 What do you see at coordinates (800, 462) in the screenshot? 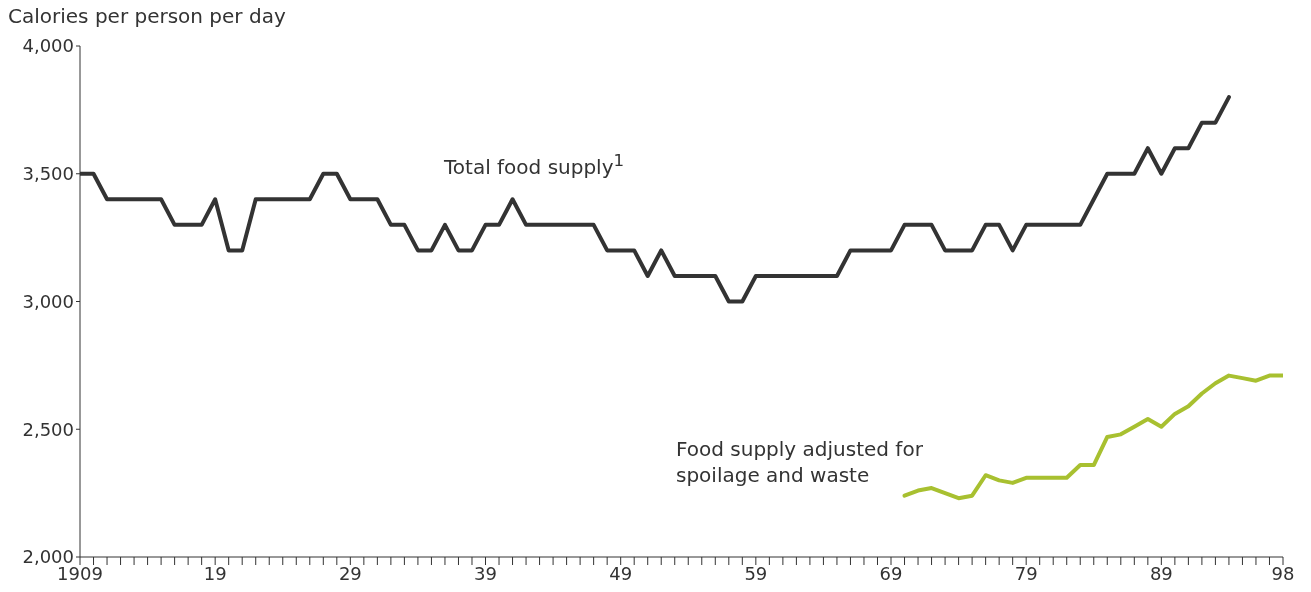
I see `series-label: Food supply adjusted for spoilage and waste` at bounding box center [800, 462].